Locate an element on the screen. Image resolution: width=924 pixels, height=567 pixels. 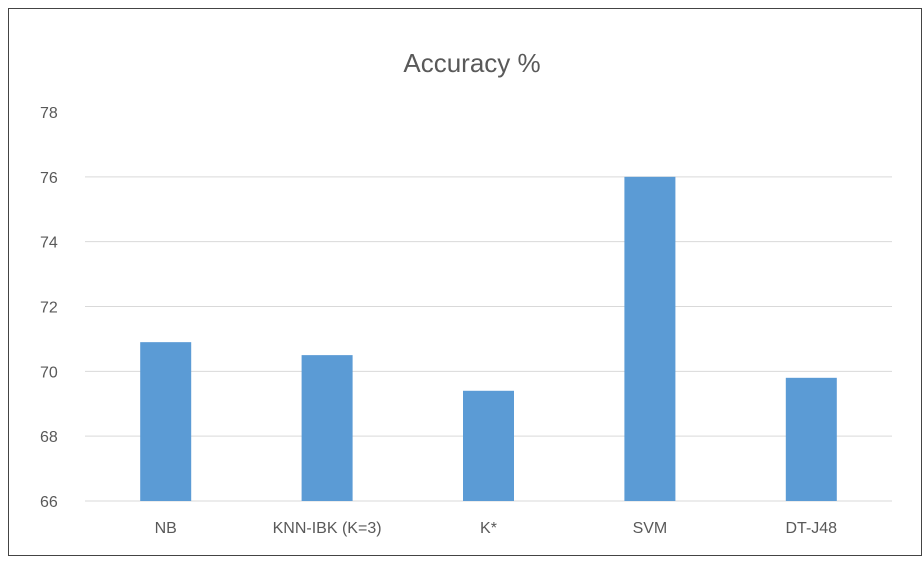
y-axis-ticks: 66 68 70 72 74 76 78 is located at coordinates (49, 308).